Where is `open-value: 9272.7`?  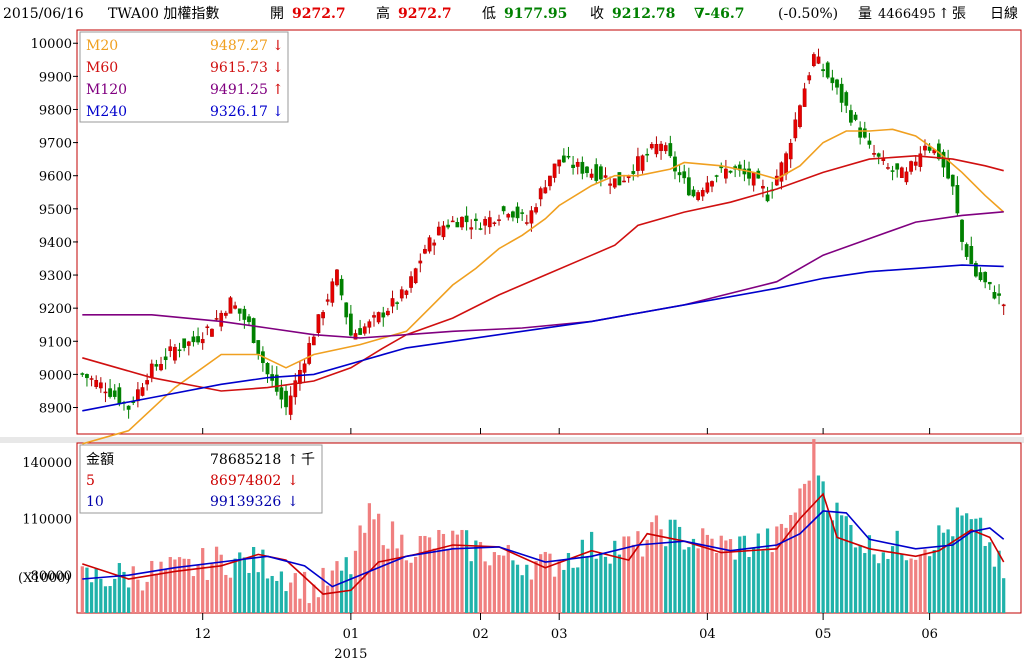
open-value: 9272.7 is located at coordinates (319, 14).